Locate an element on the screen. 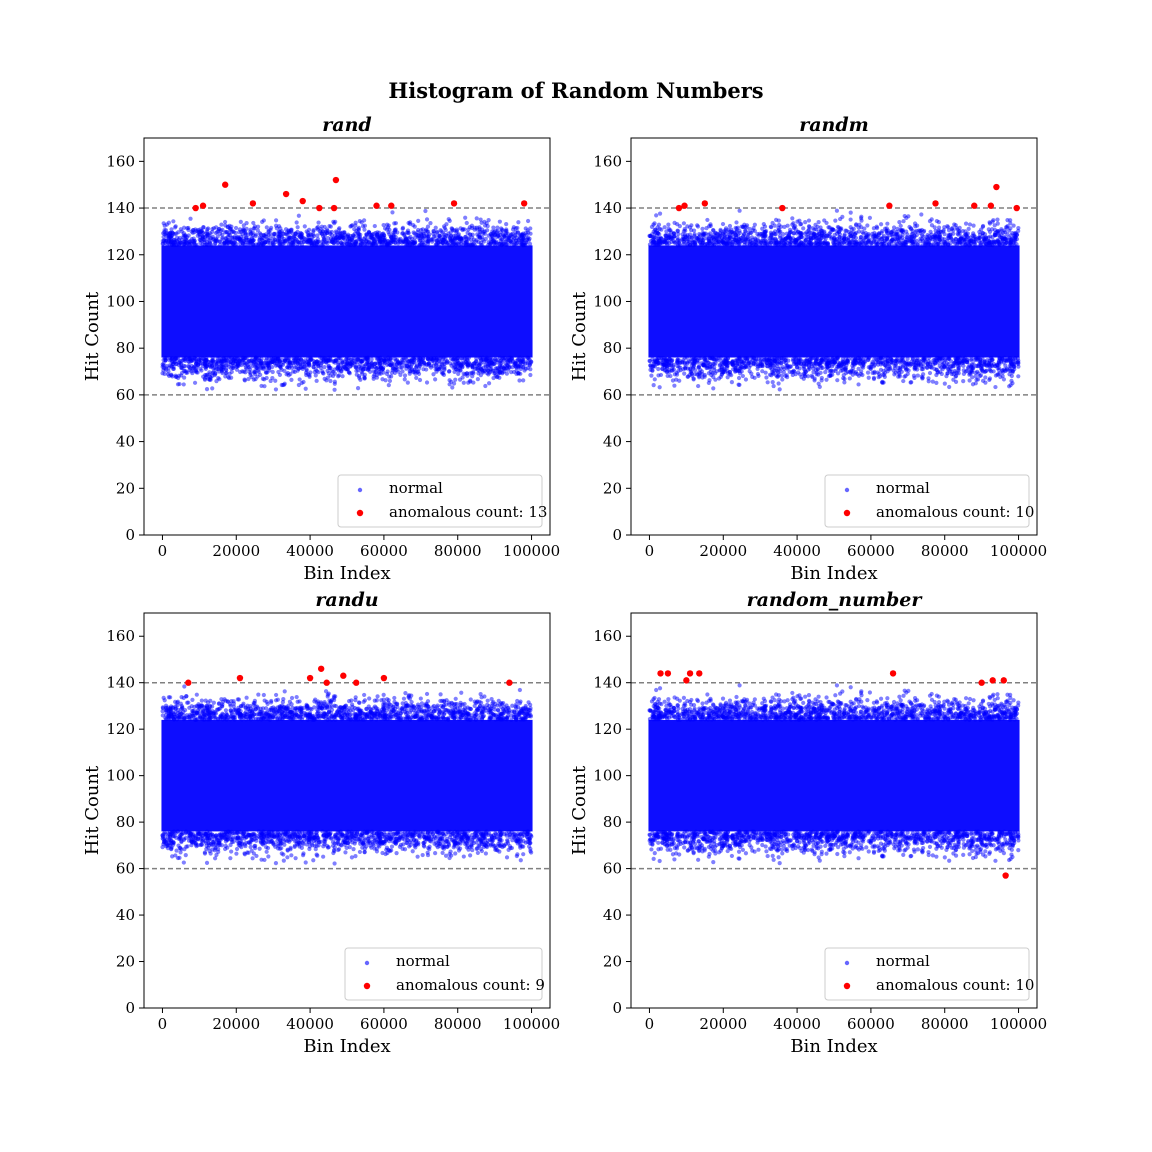 This screenshot has width=1152, height=1152. axes-frame is located at coordinates (347, 336).